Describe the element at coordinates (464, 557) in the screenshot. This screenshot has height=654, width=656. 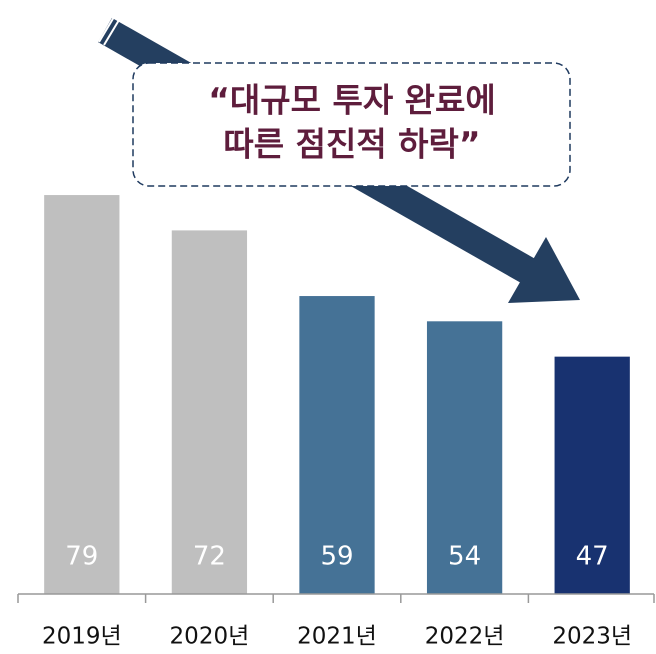
I see `value-label: 54` at that location.